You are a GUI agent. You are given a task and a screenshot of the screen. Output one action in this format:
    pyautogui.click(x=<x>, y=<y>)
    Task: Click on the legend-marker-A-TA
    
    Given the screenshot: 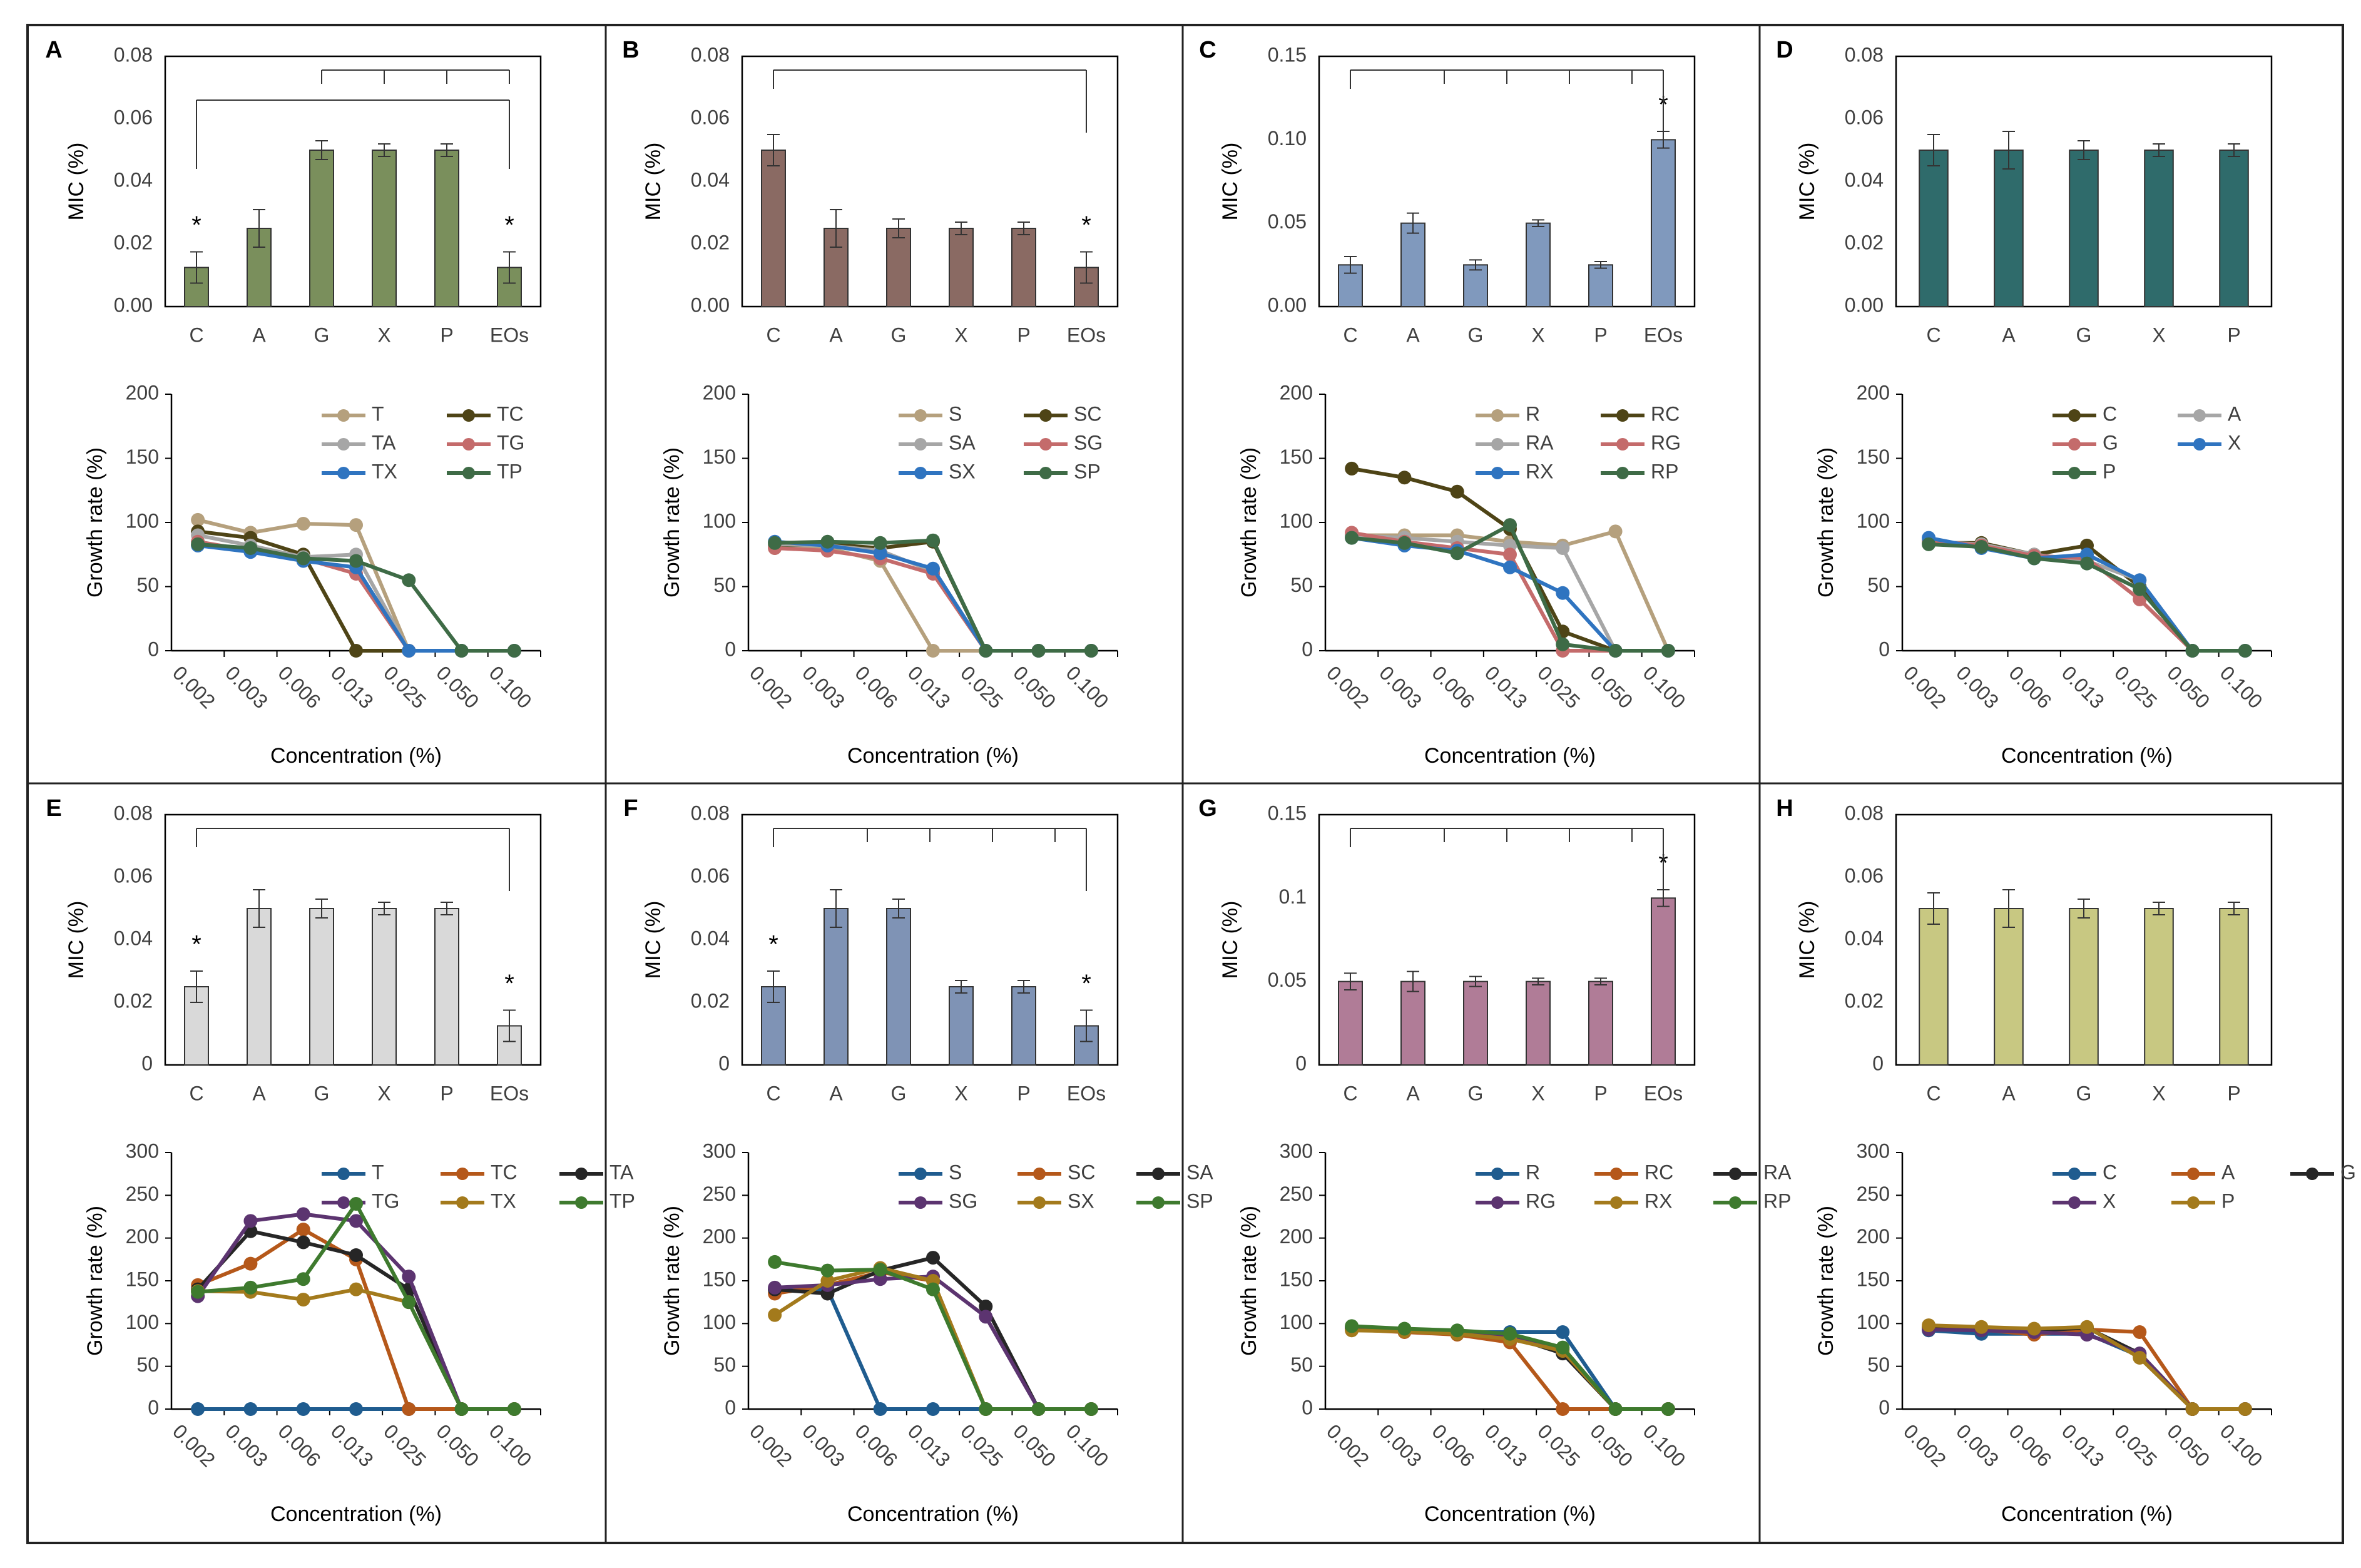 What is the action you would take?
    pyautogui.click(x=343, y=444)
    